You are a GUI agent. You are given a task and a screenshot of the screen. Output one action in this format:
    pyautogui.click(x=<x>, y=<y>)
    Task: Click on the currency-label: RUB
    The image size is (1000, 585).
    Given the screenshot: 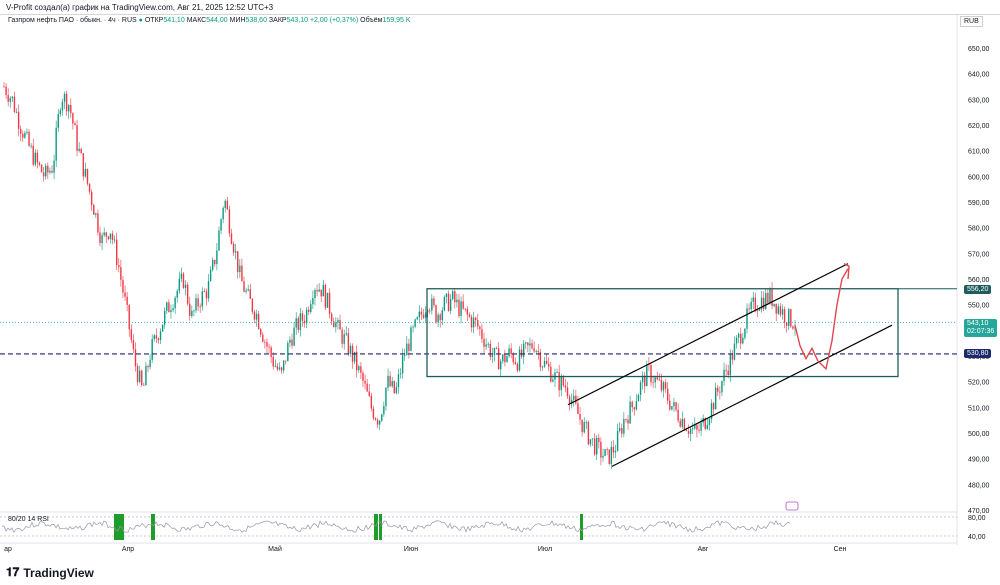 What is the action you would take?
    pyautogui.click(x=971, y=21)
    